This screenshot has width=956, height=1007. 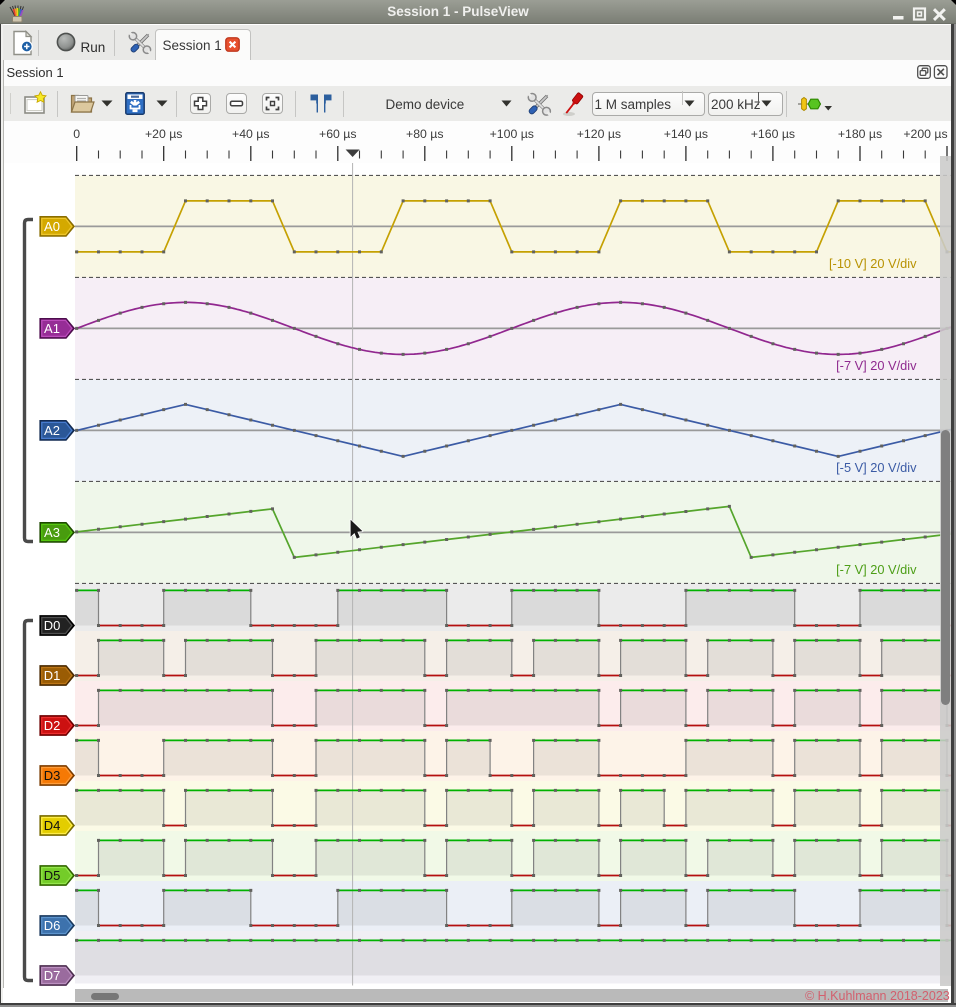 What do you see at coordinates (52, 226) in the screenshot?
I see `svg-text: A0` at bounding box center [52, 226].